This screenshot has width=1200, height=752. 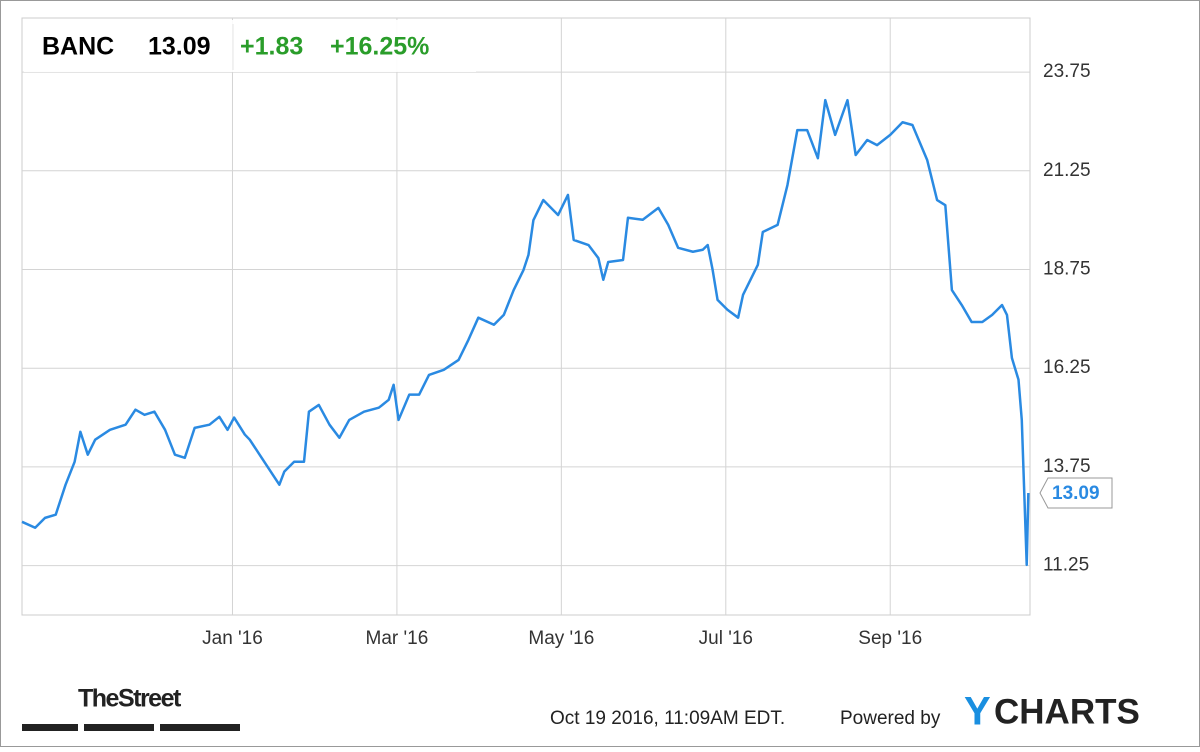 What do you see at coordinates (179, 47) in the screenshot?
I see `price: 13.09` at bounding box center [179, 47].